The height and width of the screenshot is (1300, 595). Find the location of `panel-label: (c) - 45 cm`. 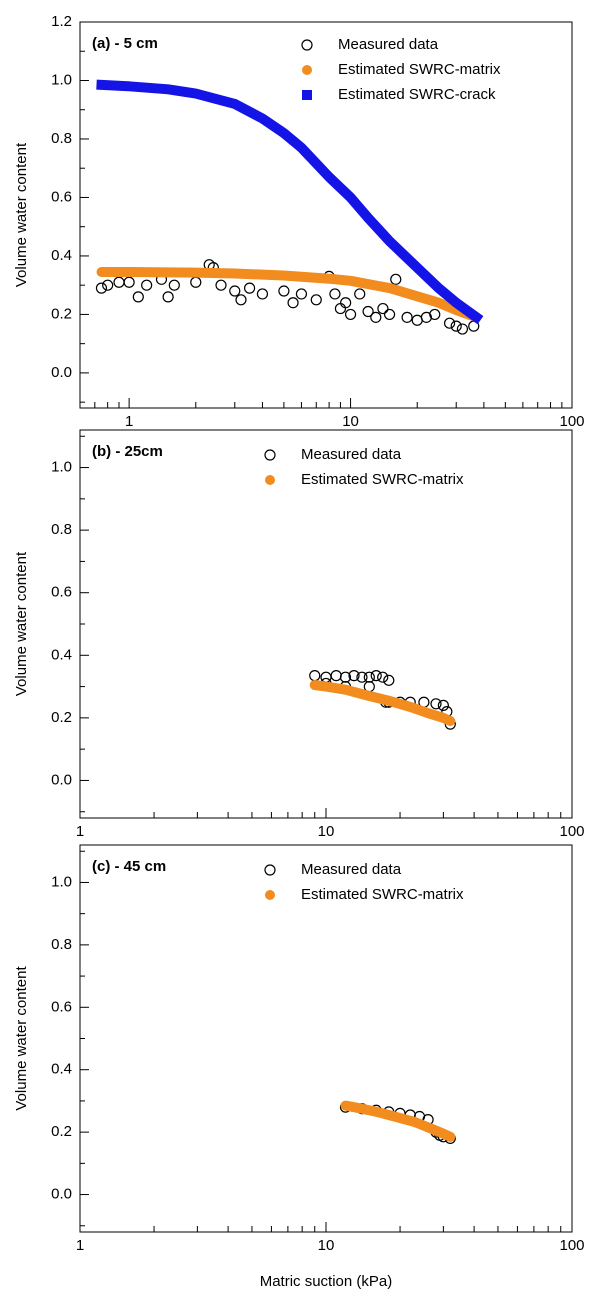

panel-label: (c) - 45 cm is located at coordinates (129, 866).